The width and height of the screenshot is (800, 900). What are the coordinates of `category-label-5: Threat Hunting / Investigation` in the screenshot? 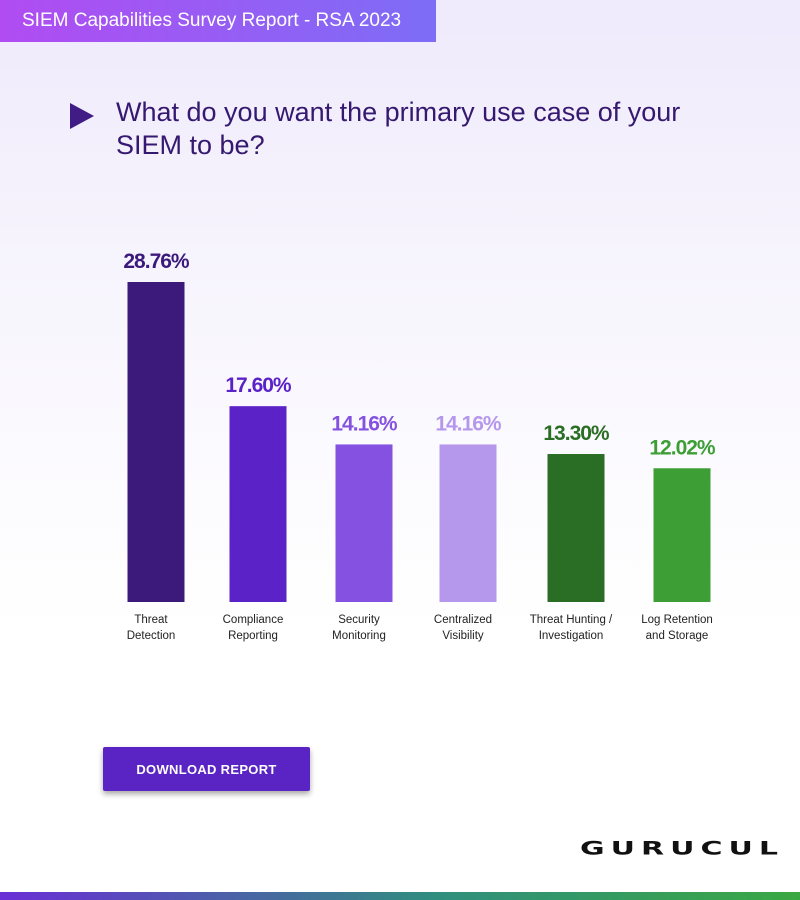 It's located at (571, 628).